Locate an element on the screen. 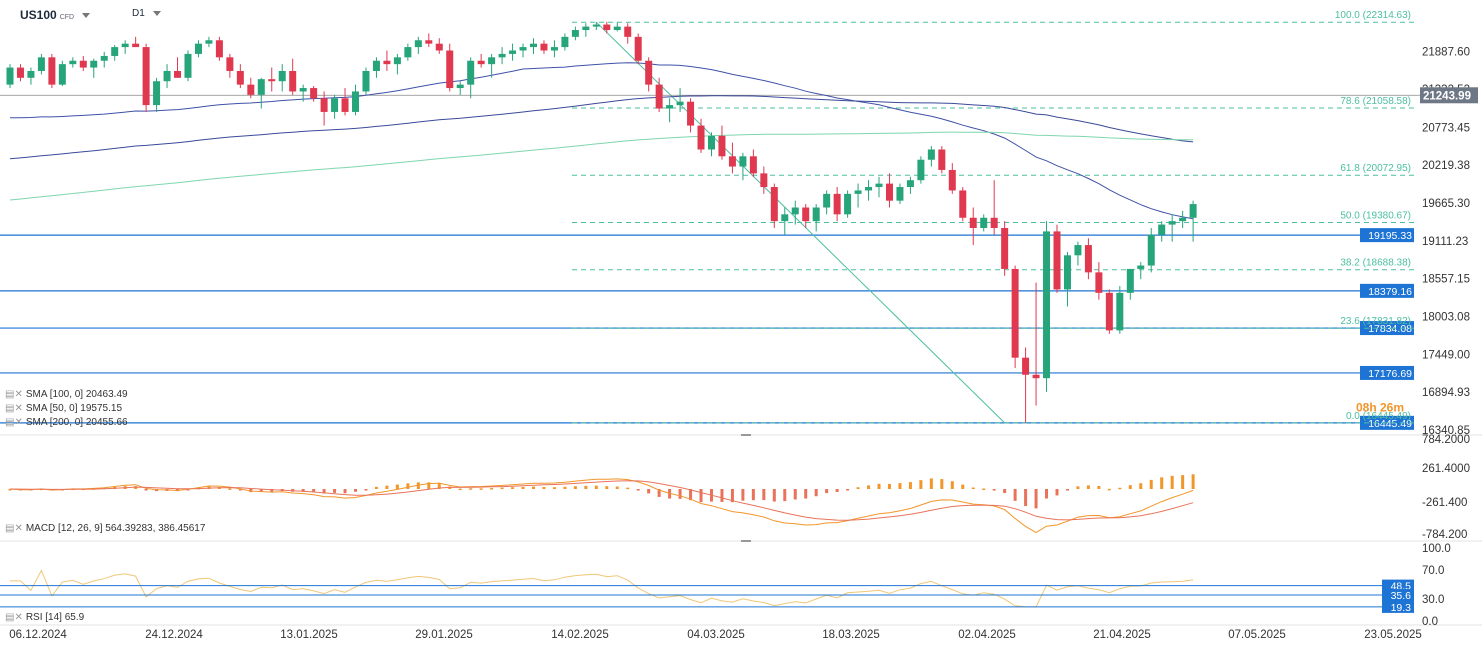 This screenshot has width=1482, height=650. sma200-label: SMA [200, 0] 20455.66 is located at coordinates (76, 422).